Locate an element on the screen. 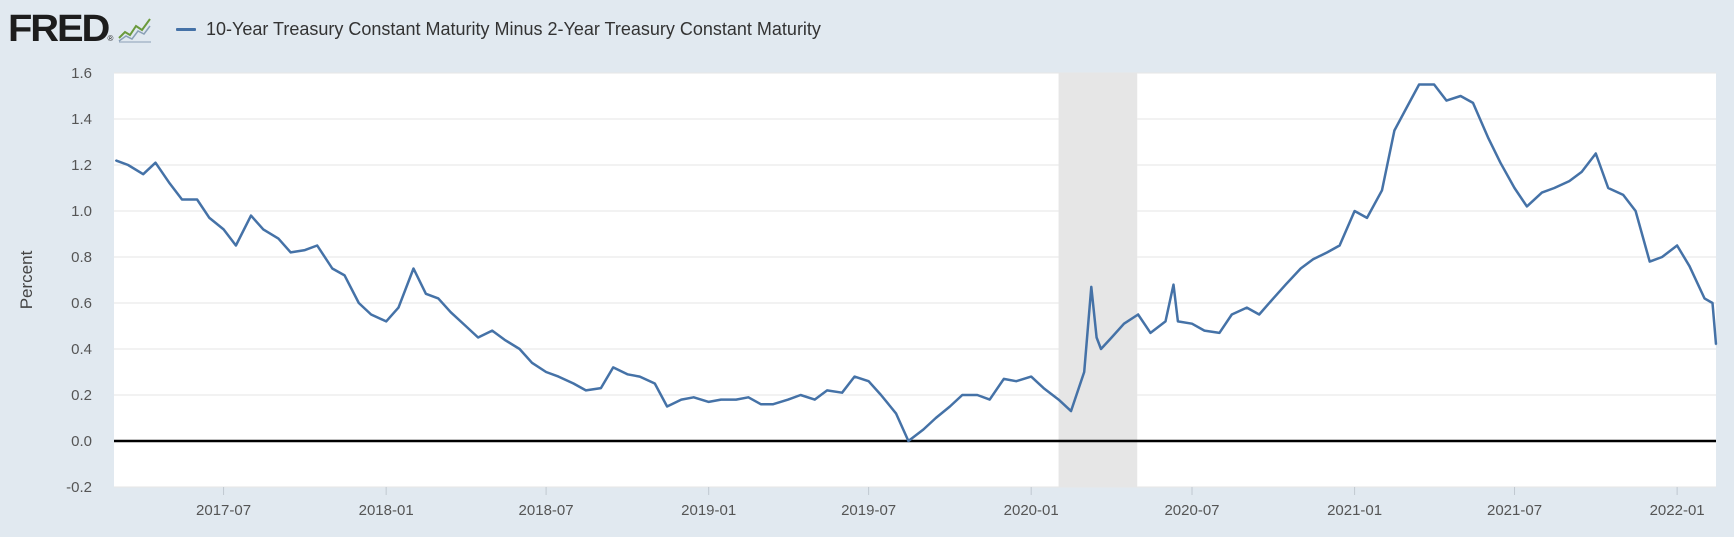  y-tick-label: 0.4 is located at coordinates (81, 349).